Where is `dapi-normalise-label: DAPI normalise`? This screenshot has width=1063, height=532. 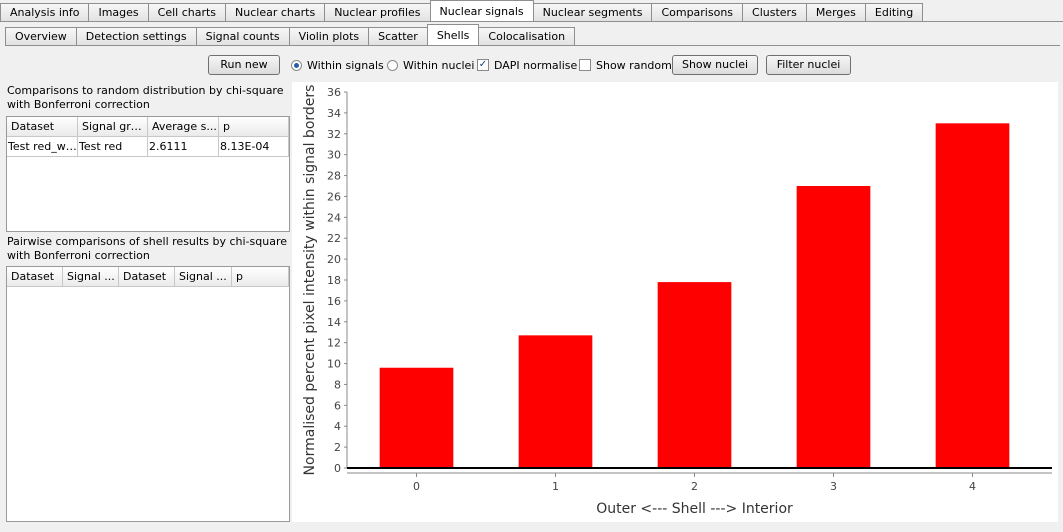
dapi-normalise-label: DAPI normalise is located at coordinates (536, 65).